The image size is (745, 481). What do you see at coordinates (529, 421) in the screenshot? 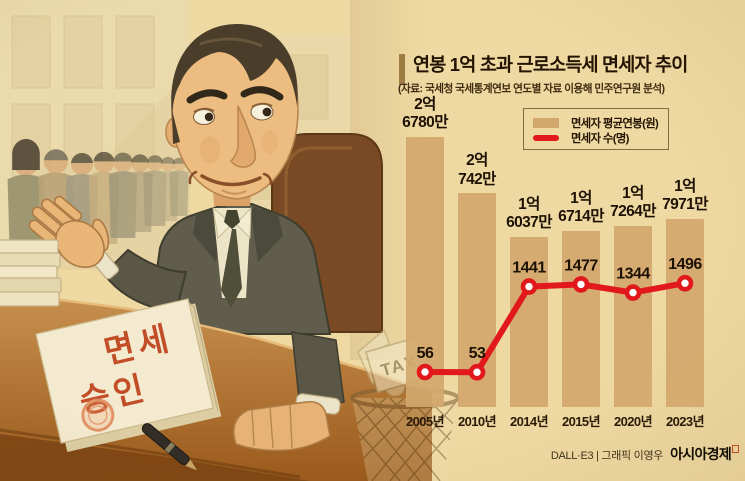
I see `x-axis-label: 2014년` at bounding box center [529, 421].